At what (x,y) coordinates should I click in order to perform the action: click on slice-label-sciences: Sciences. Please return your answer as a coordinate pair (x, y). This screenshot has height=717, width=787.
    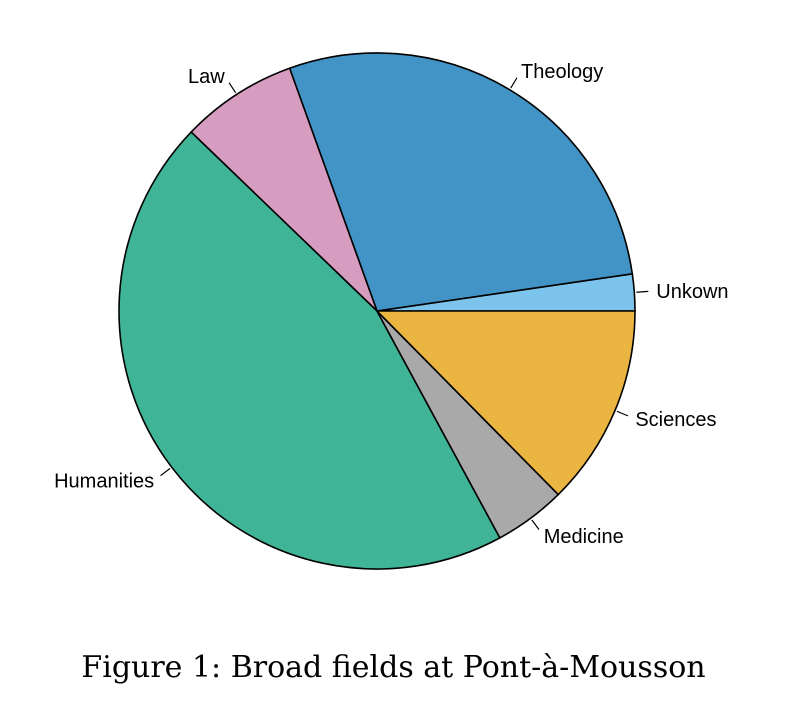
    Looking at the image, I should click on (675, 420).